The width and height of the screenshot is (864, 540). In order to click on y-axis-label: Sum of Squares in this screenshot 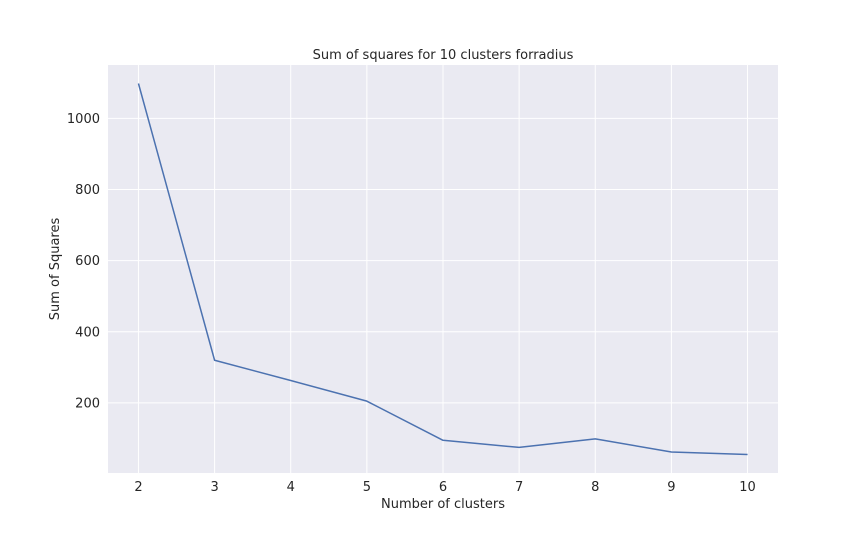, I will do `click(55, 269)`.